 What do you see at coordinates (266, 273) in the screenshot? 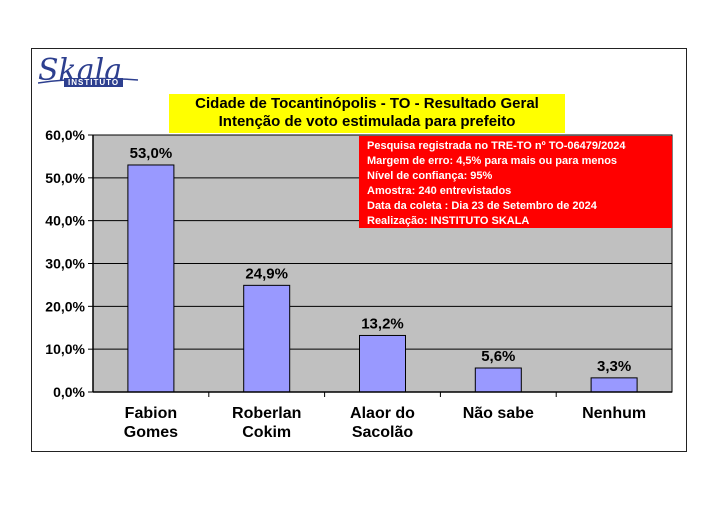
I see `data-label: 24,9%` at bounding box center [266, 273].